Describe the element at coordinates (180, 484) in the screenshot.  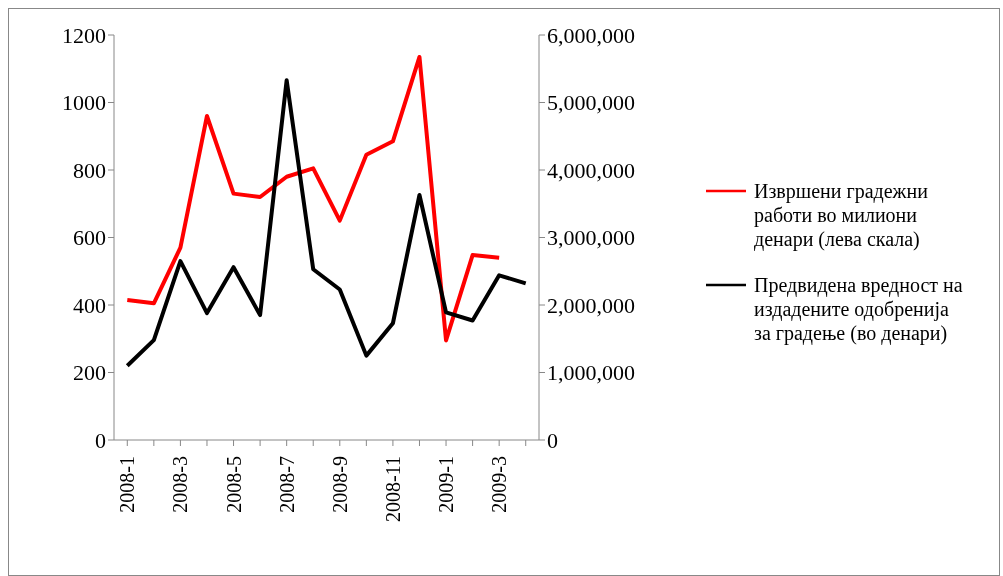
I see `x-tick-label: 2008-3` at that location.